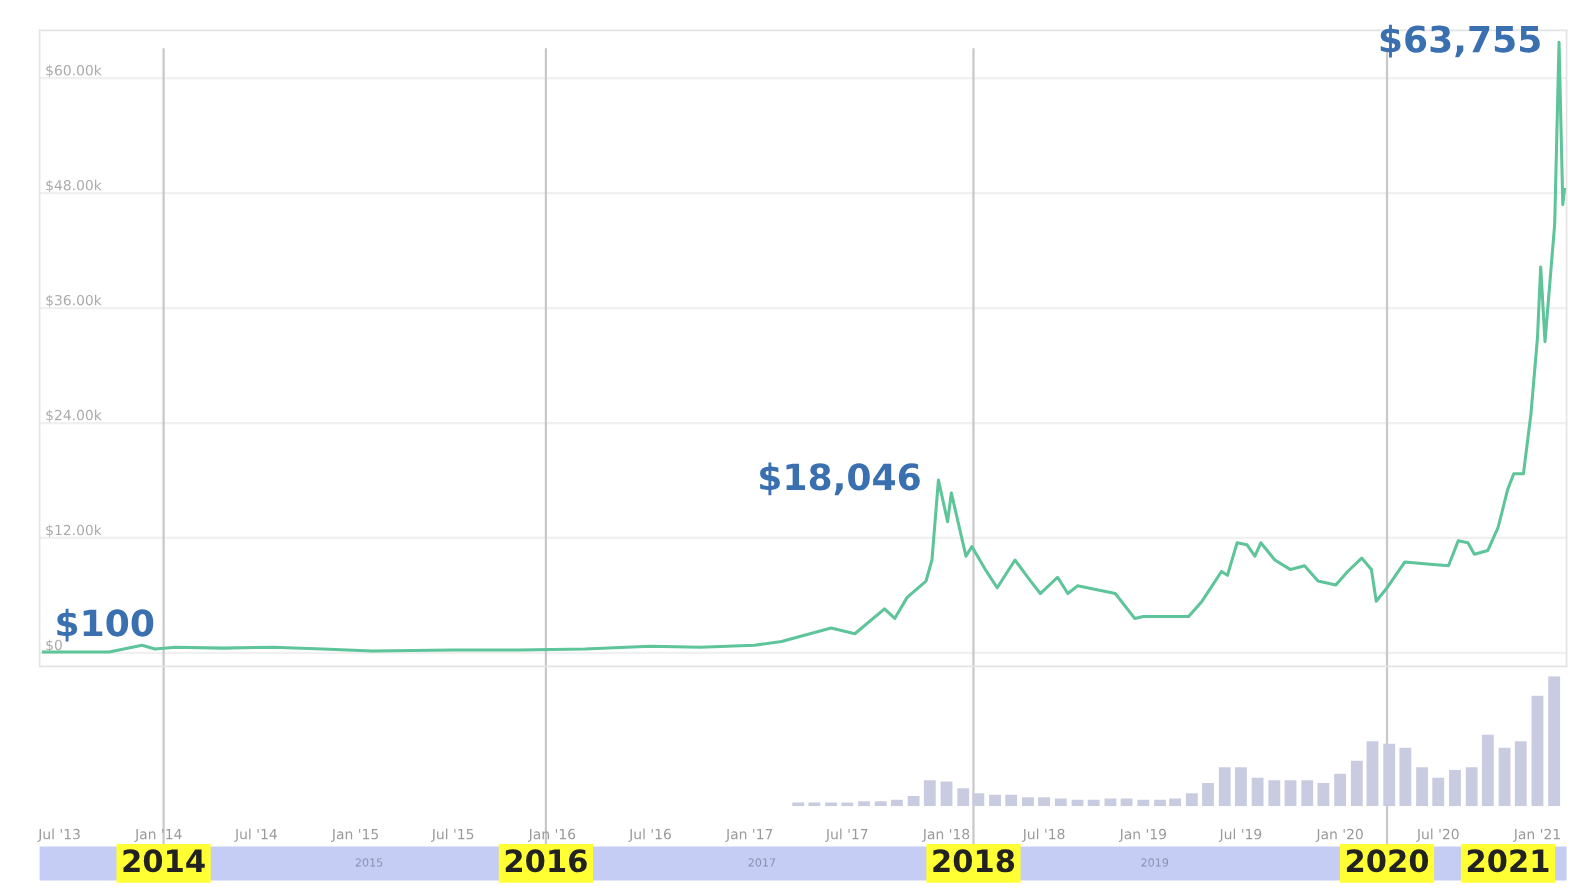 The width and height of the screenshot is (1584, 892). Describe the element at coordinates (1387, 861) in the screenshot. I see `ref-line-label: 2020` at that location.